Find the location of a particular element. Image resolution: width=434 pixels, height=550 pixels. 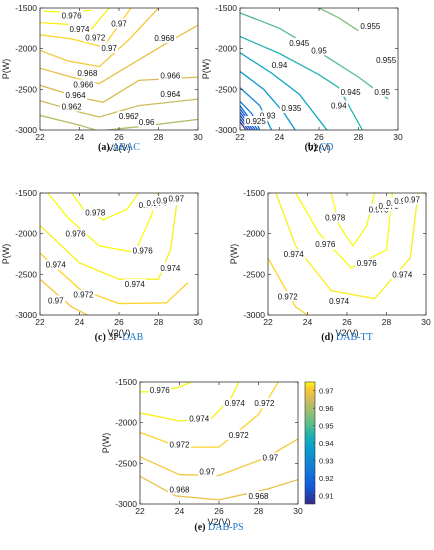

caption-name: ABAC is located at coordinates (126, 147).